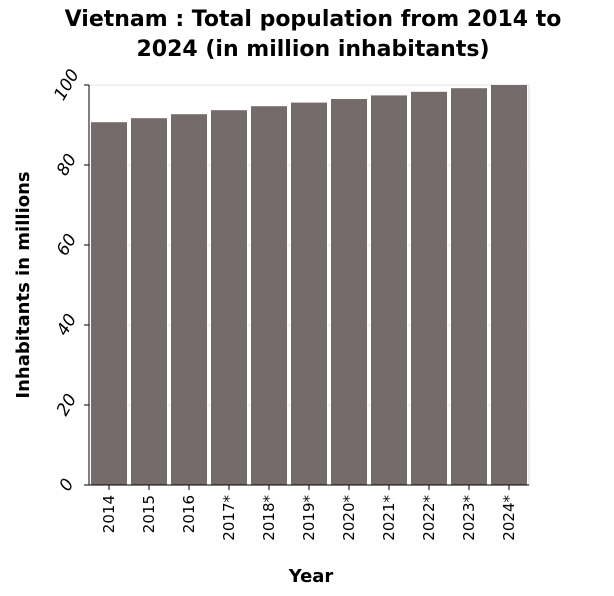 The image size is (614, 596). Describe the element at coordinates (269, 295) in the screenshot. I see `bar-2018*` at that location.